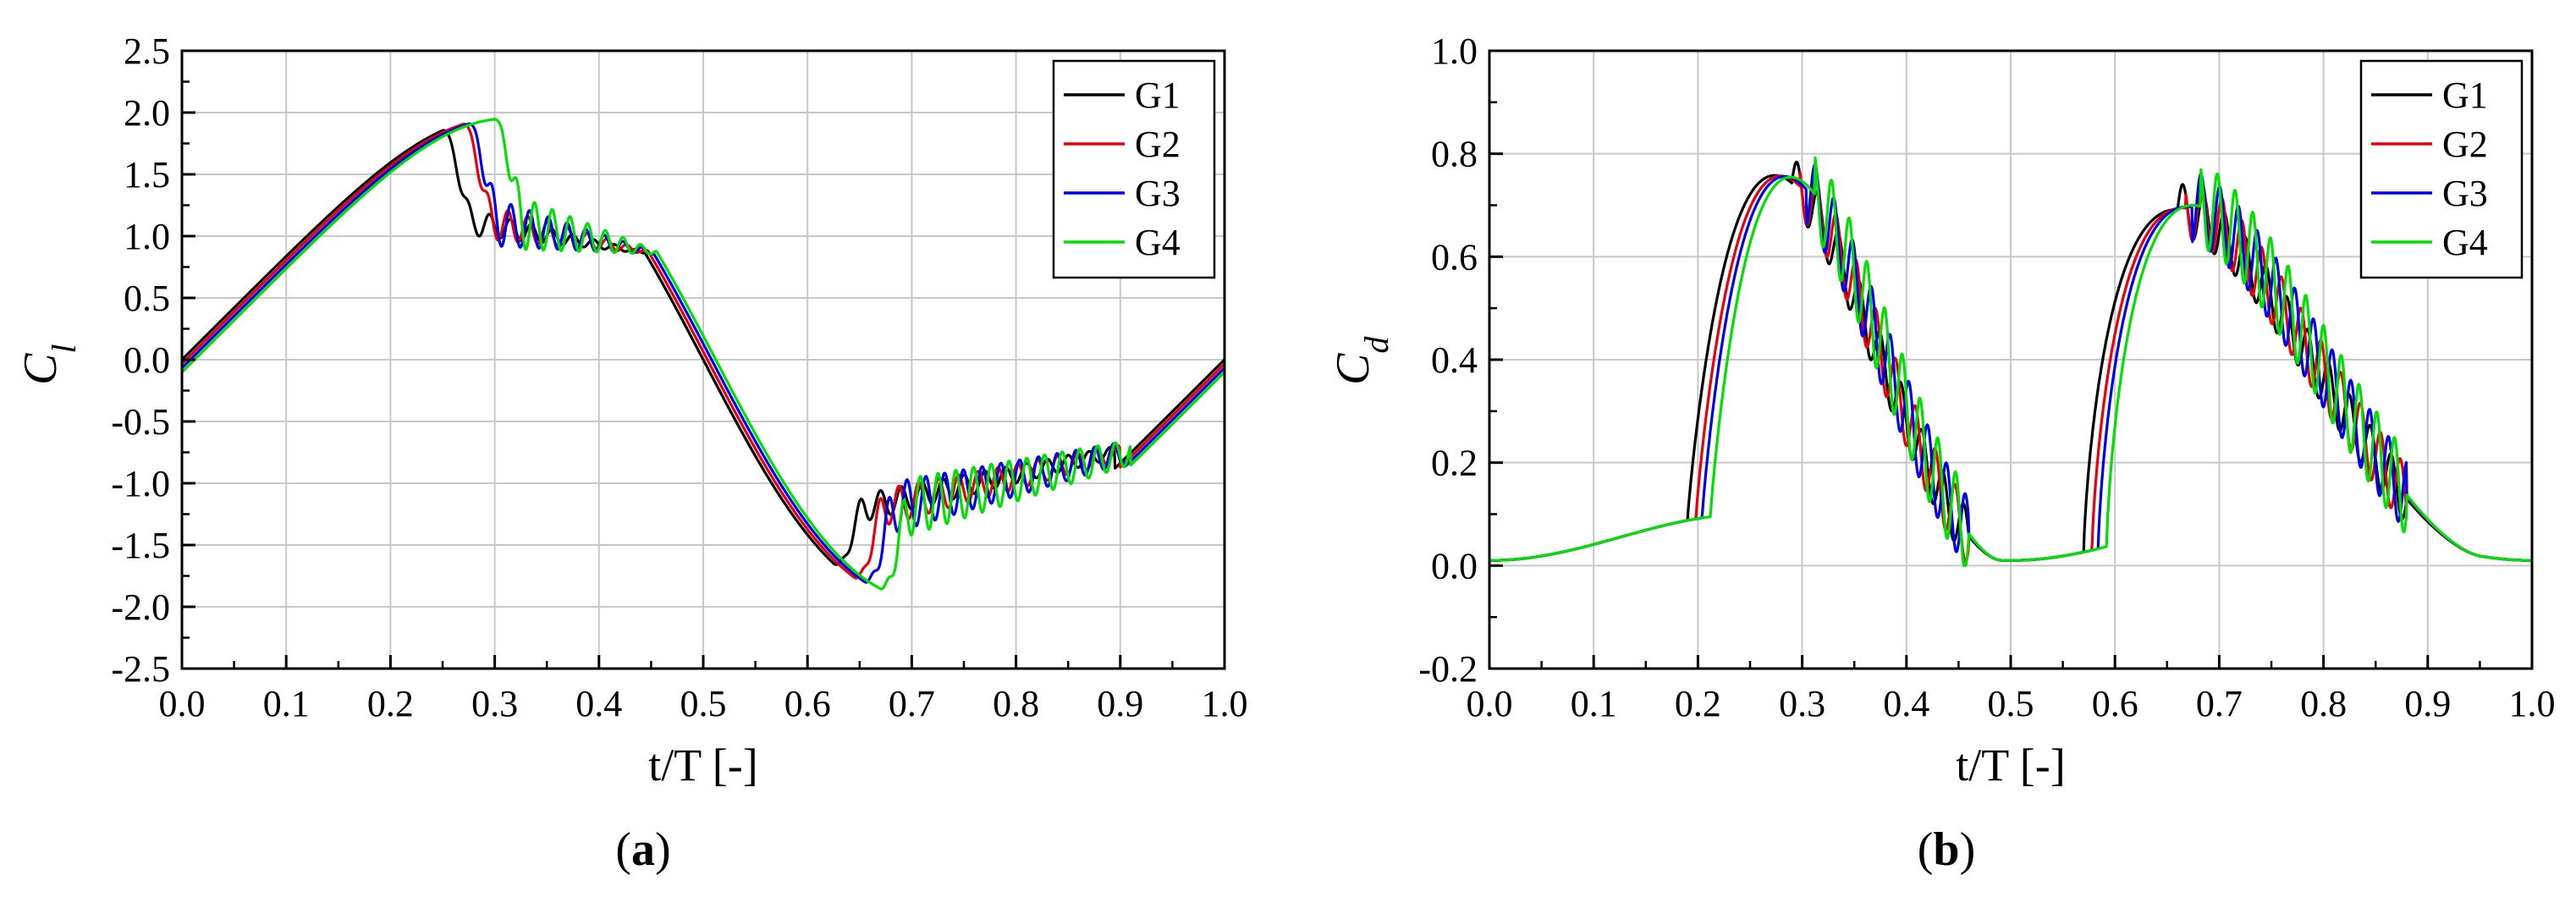  I want to click on panel-b-caption: (b), so click(1946, 849).